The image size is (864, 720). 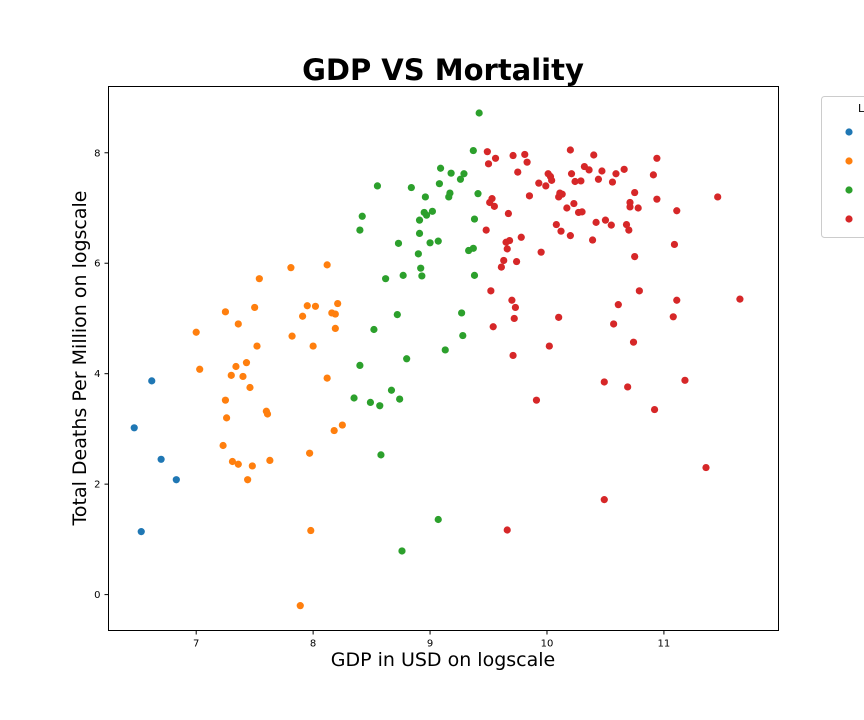 I want to click on y-axis-label: Total Deaths Per Million on logscale, so click(x=80, y=359).